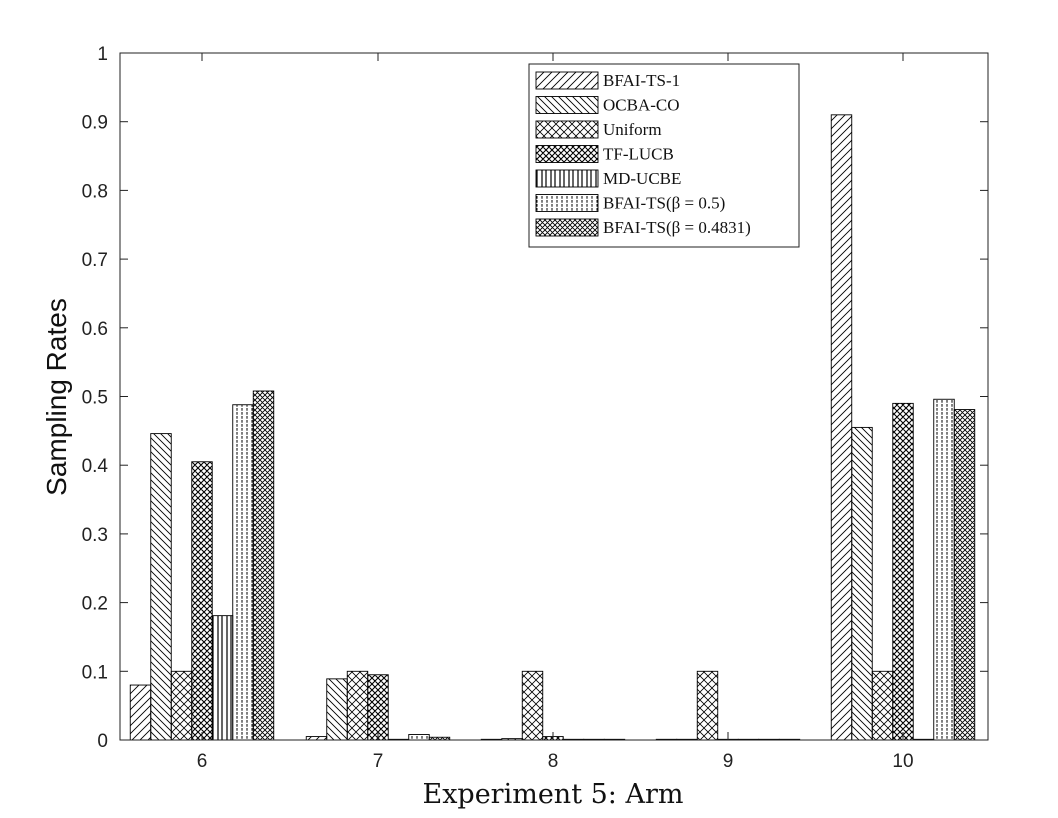  Describe the element at coordinates (641, 80) in the screenshot. I see `legend-label: BFAI-TS-1` at that location.